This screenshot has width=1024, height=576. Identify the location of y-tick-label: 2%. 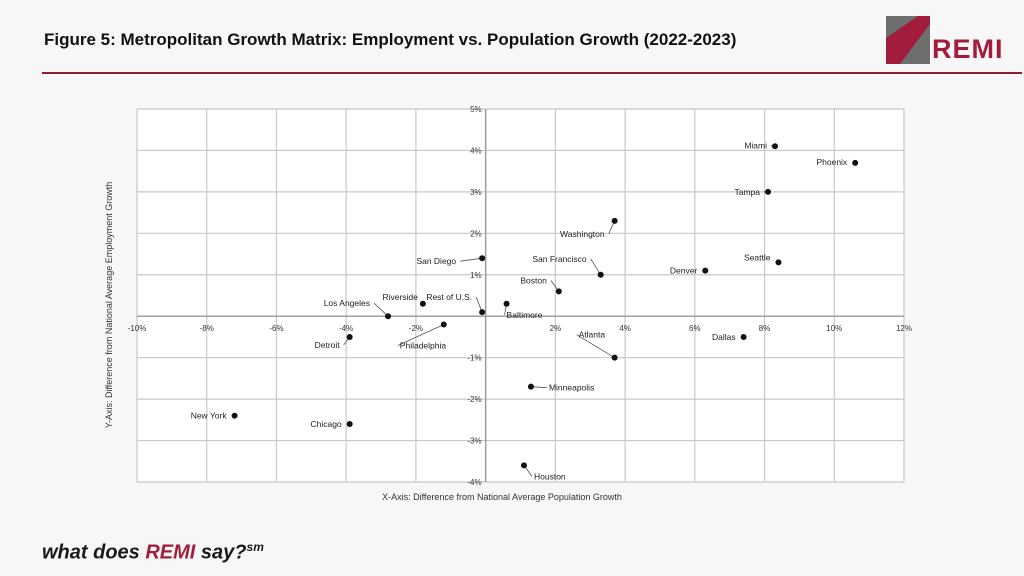
(476, 233).